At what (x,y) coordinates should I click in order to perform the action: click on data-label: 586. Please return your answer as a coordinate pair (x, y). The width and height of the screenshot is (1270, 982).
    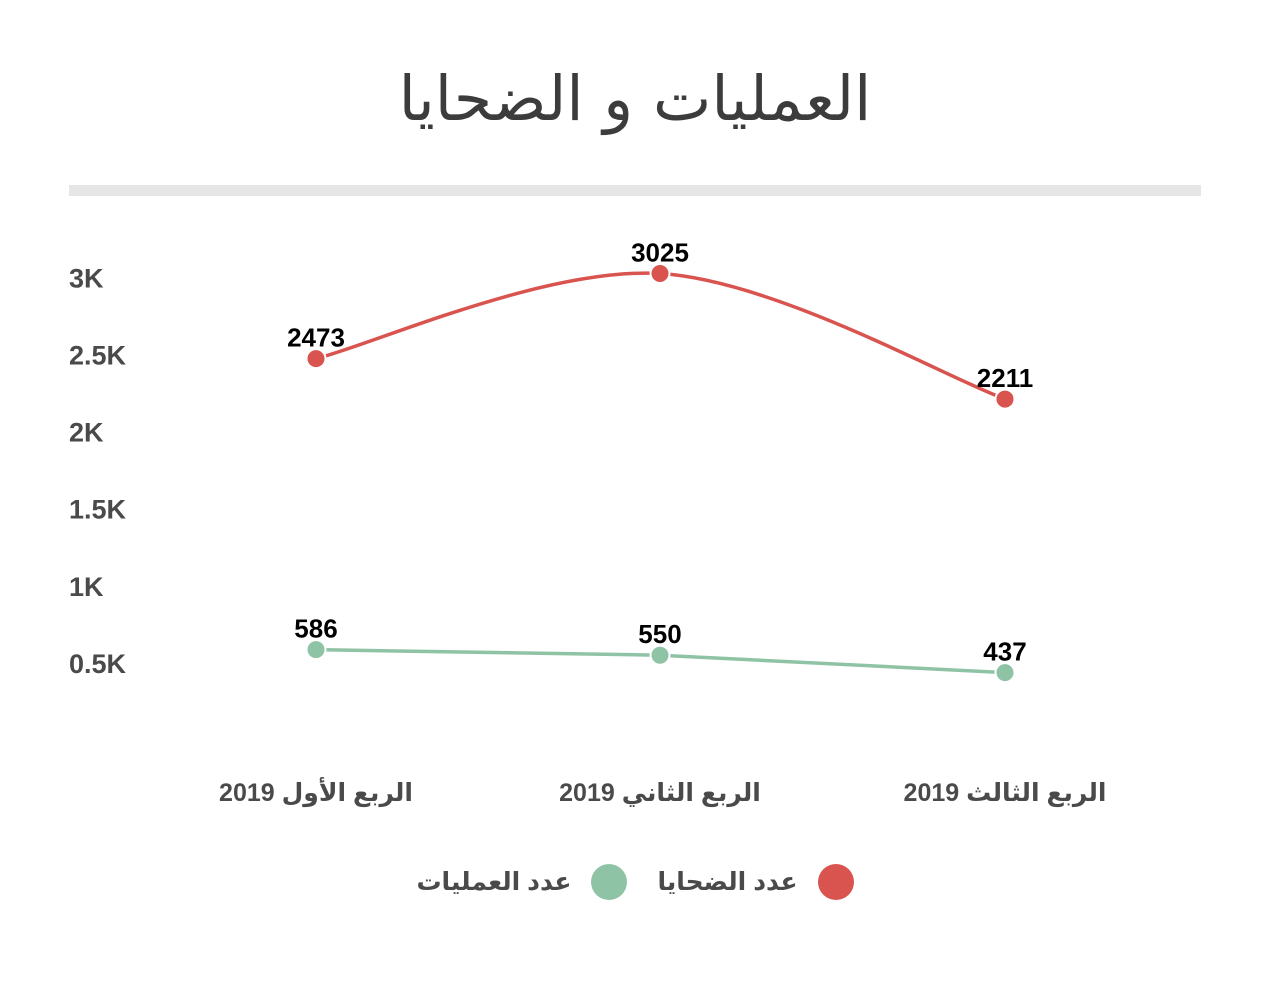
    Looking at the image, I should click on (315, 629).